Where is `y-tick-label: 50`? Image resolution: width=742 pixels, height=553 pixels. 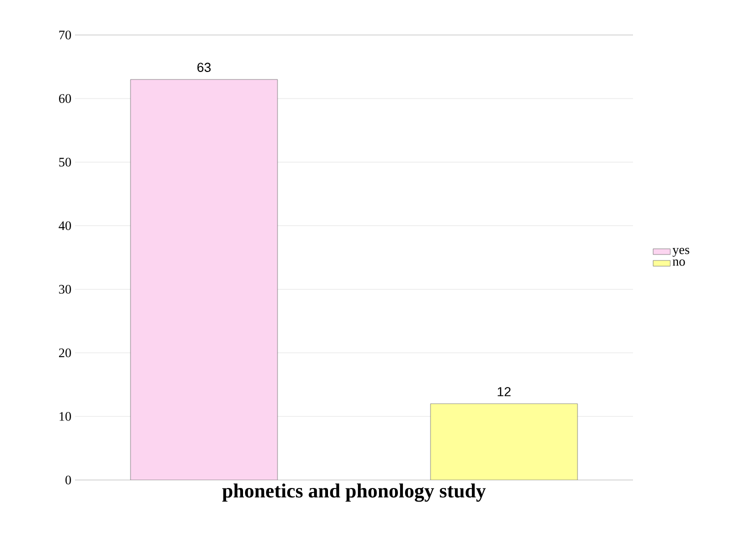 y-tick-label: 50 is located at coordinates (65, 162).